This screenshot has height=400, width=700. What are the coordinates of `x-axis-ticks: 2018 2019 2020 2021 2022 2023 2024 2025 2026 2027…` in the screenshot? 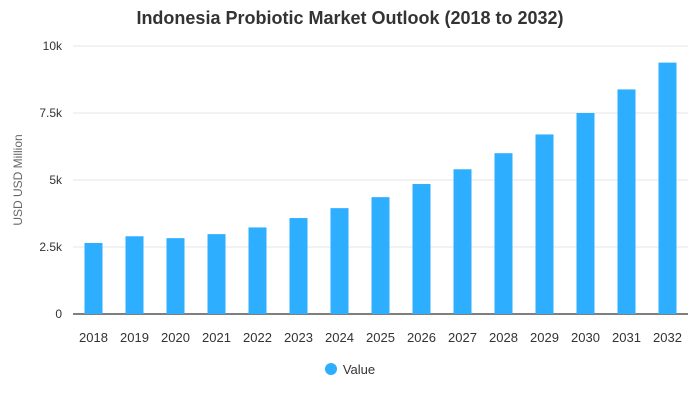 It's located at (380, 337).